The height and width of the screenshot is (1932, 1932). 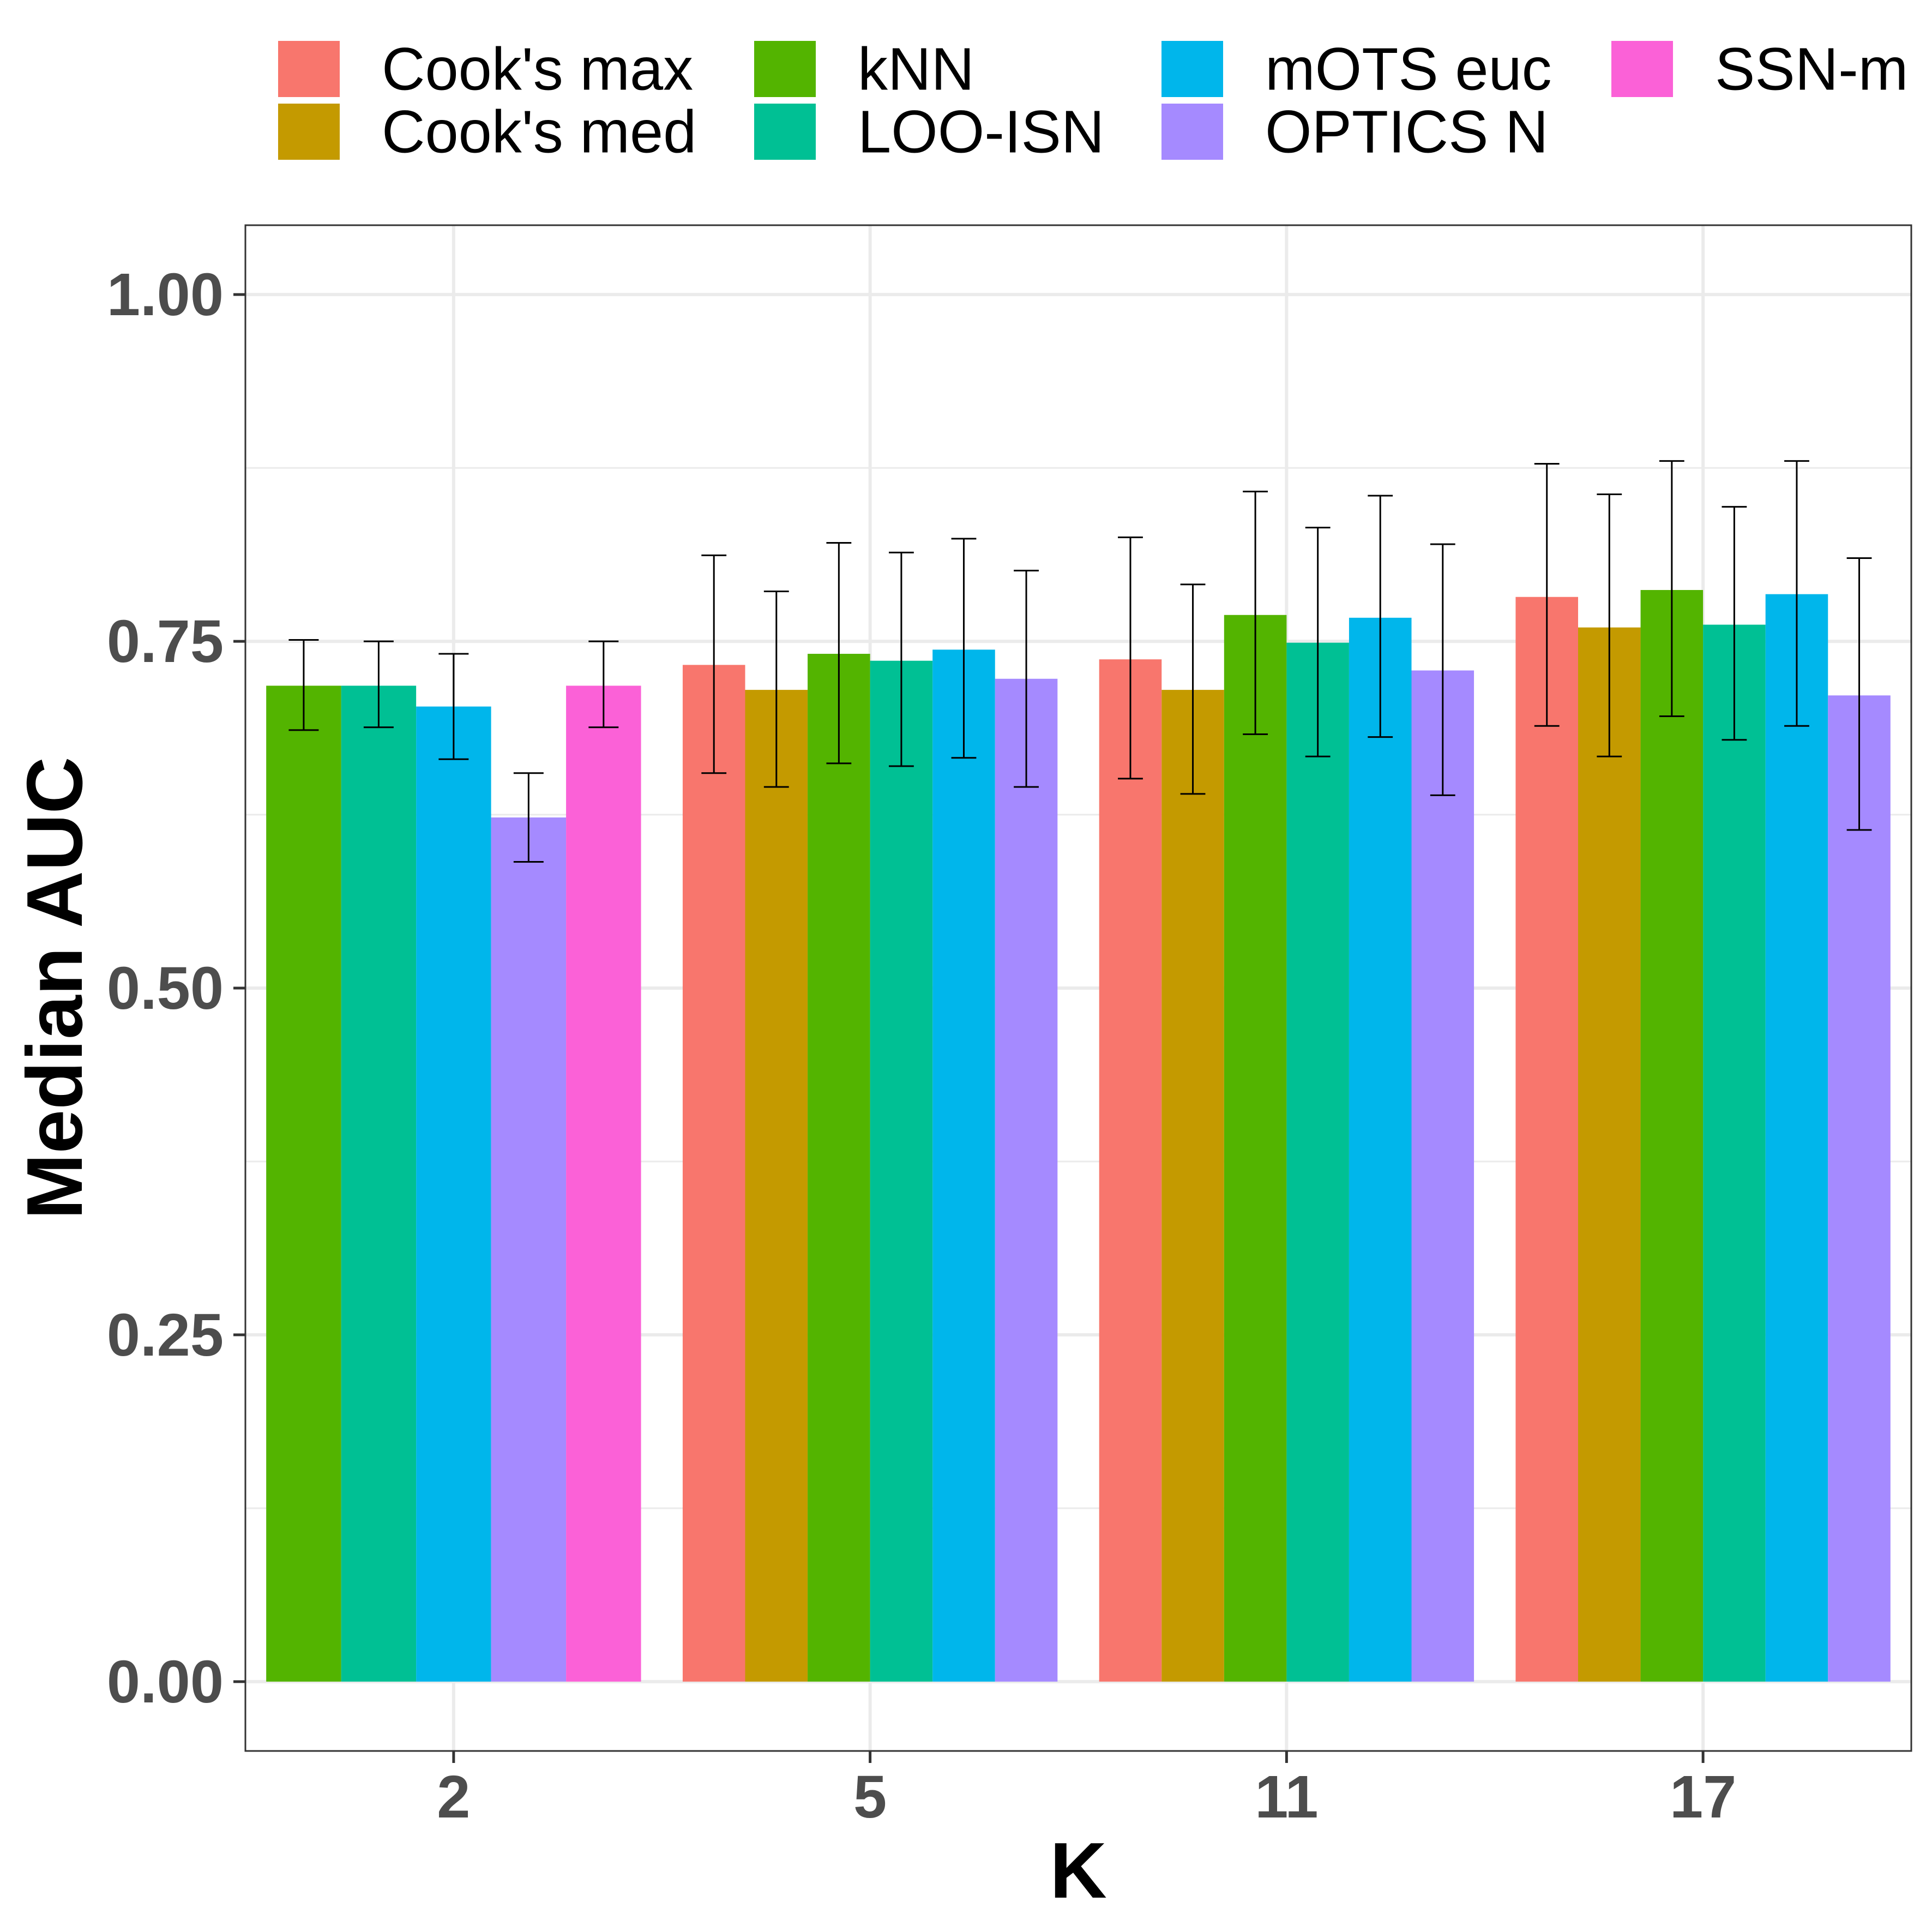 What do you see at coordinates (1078, 1870) in the screenshot?
I see `x-axis-title: K` at bounding box center [1078, 1870].